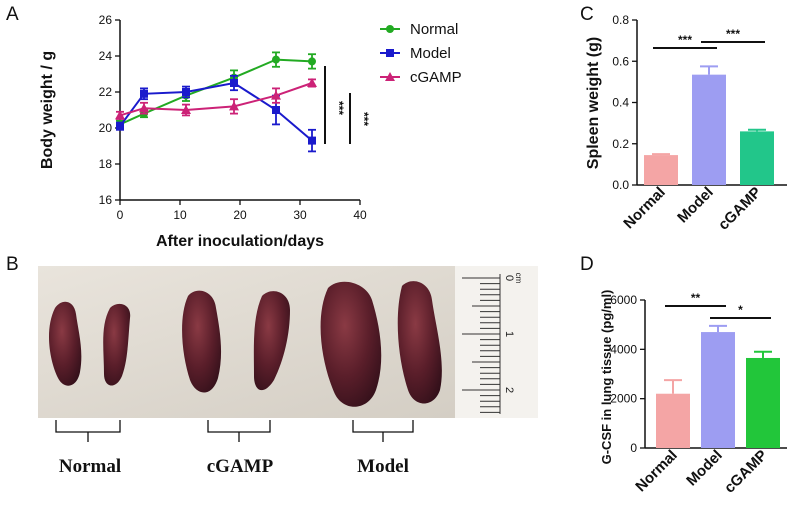 This screenshot has width=800, height=510. What do you see at coordinates (620, 61) in the screenshot?
I see `panel-c-ytick-label: 0.6` at bounding box center [620, 61].